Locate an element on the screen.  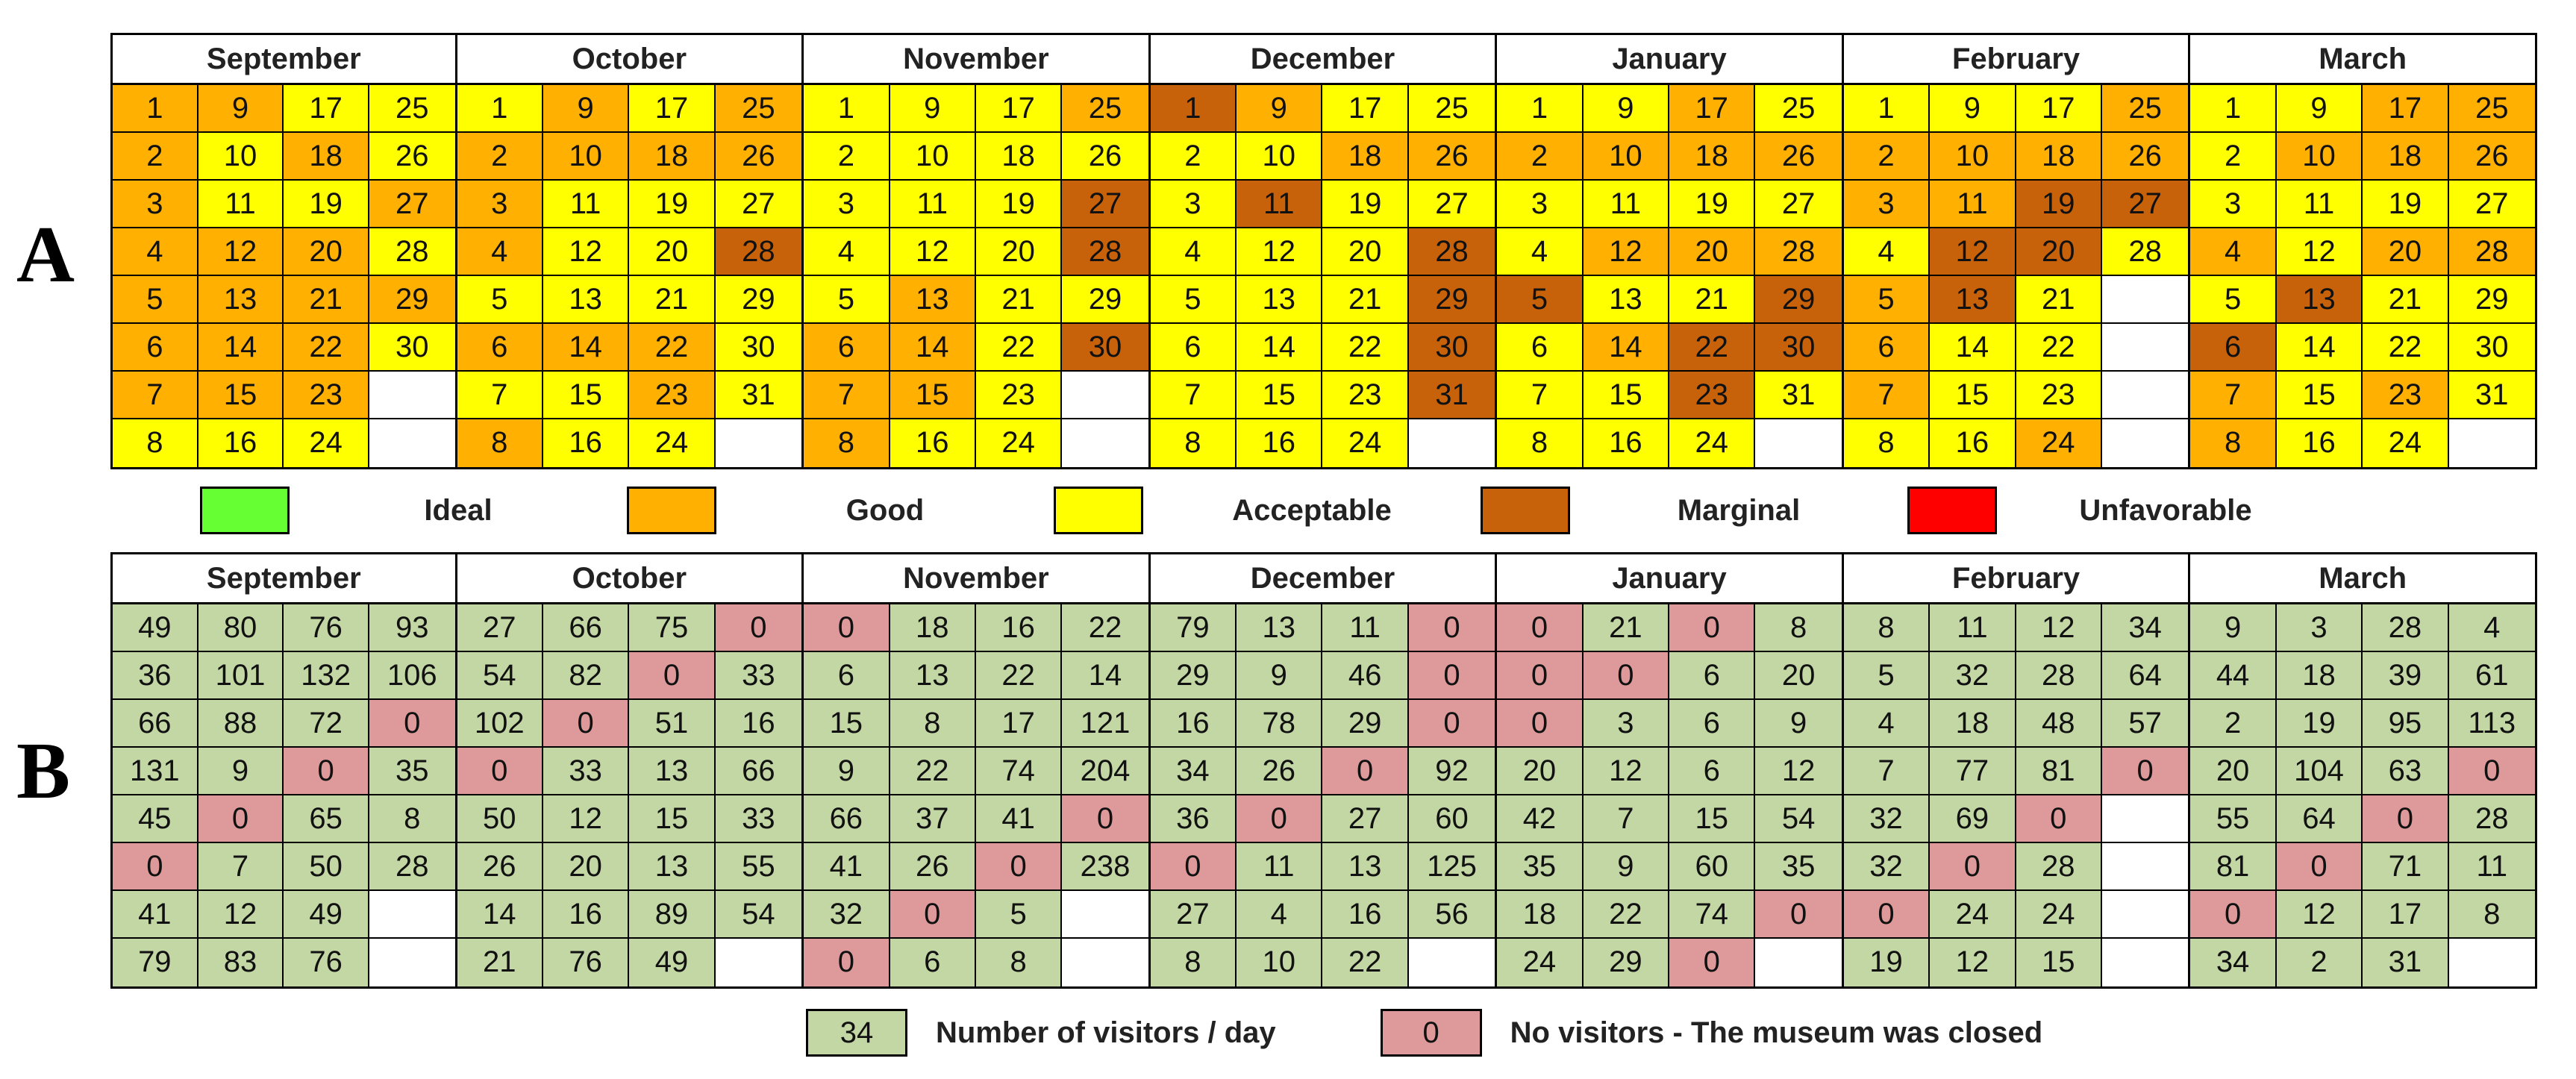
visitor-cell: 36 is located at coordinates (155, 676).